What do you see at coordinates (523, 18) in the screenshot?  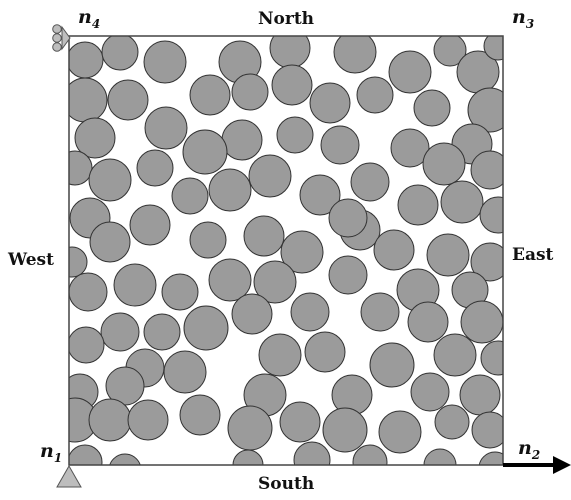 I see `node-n3-label: n3` at bounding box center [523, 18].